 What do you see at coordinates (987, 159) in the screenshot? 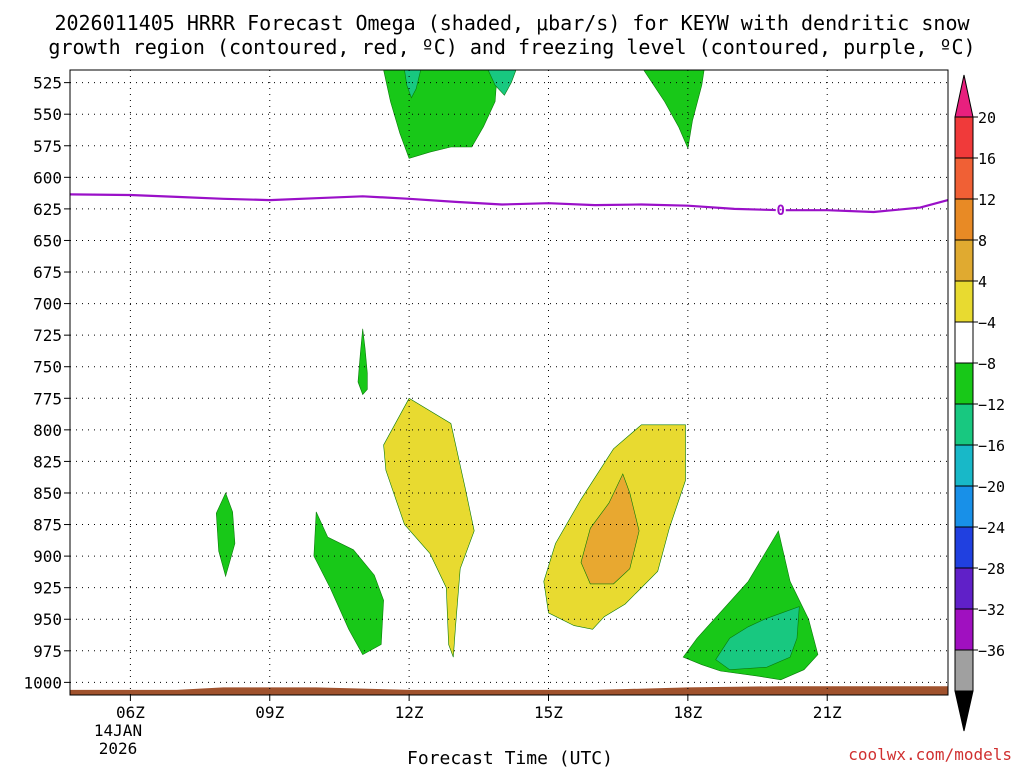
I see `colorbar-label-1: 16` at bounding box center [987, 159].